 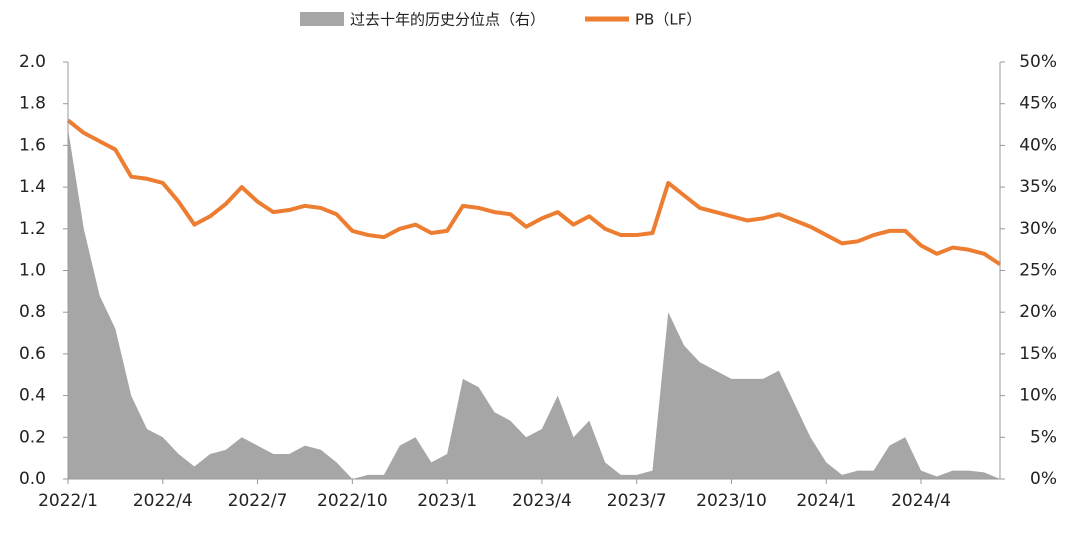 I want to click on legend-label: PB（LF）, so click(x=668, y=20).